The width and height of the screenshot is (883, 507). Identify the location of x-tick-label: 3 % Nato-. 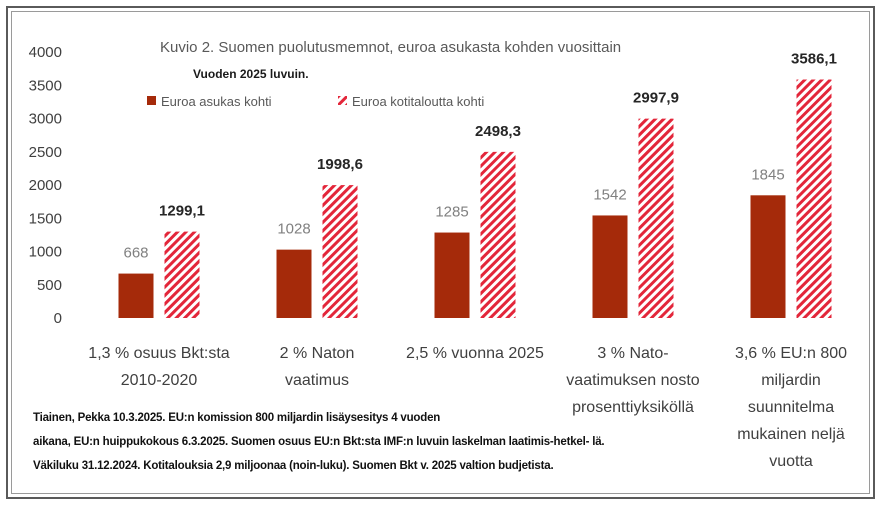
(632, 353).